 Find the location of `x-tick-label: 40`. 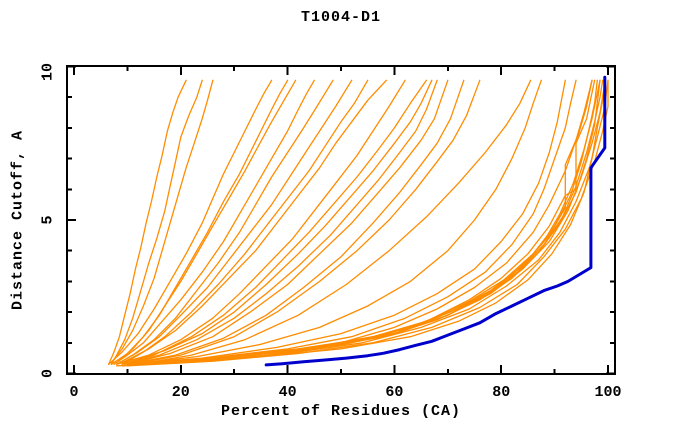

x-tick-label: 40 is located at coordinates (288, 392).